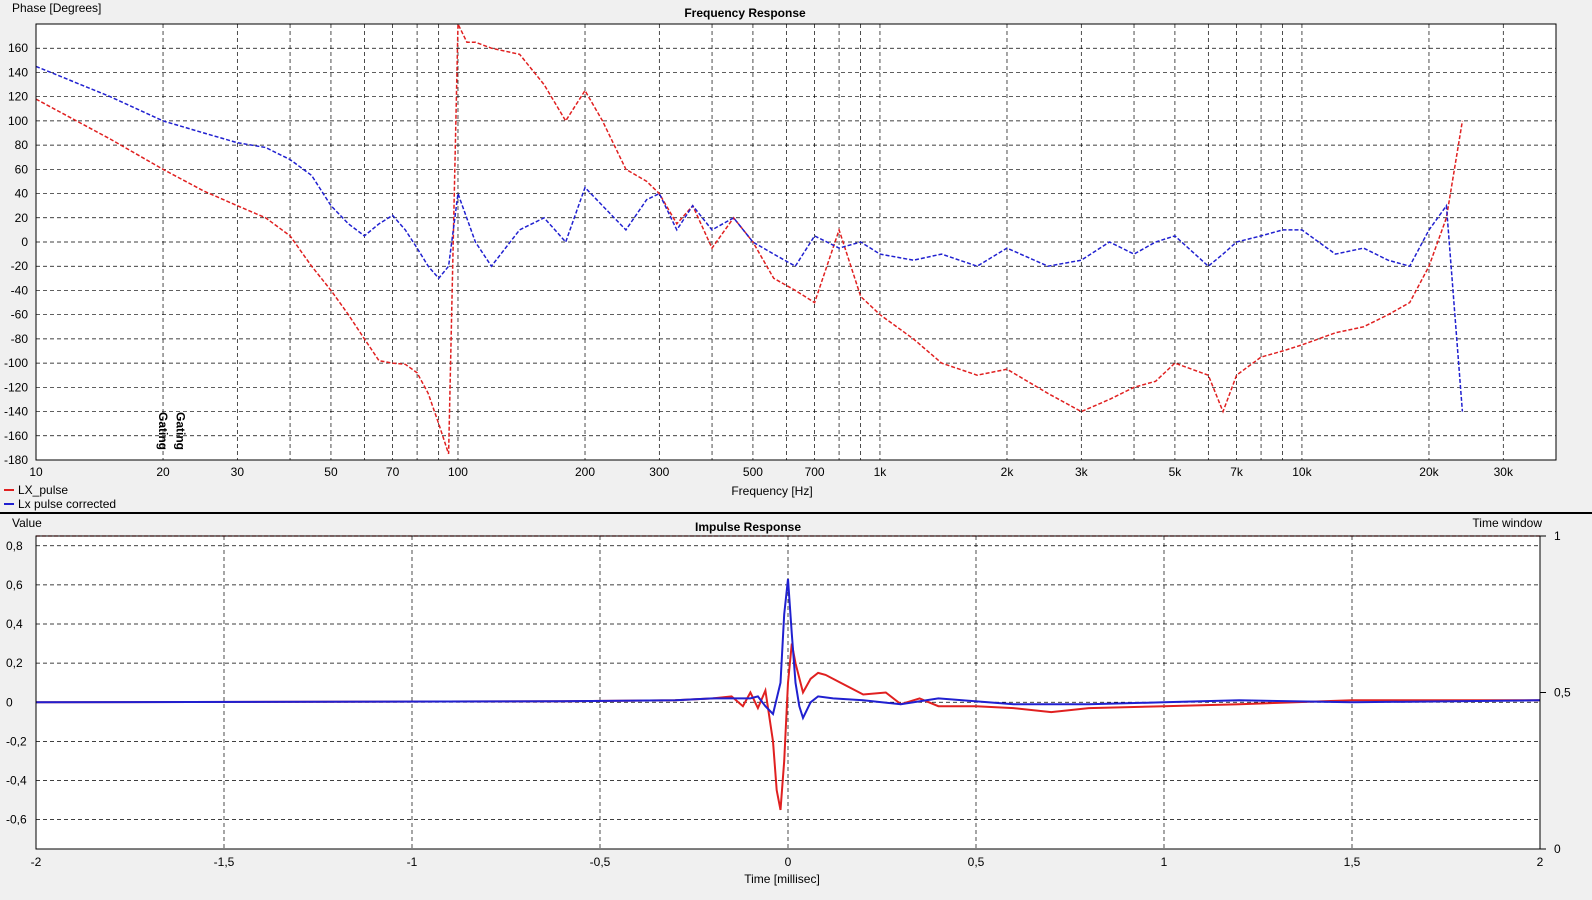  What do you see at coordinates (20, 339) in the screenshot?
I see `y-tick-label: -80` at bounding box center [20, 339].